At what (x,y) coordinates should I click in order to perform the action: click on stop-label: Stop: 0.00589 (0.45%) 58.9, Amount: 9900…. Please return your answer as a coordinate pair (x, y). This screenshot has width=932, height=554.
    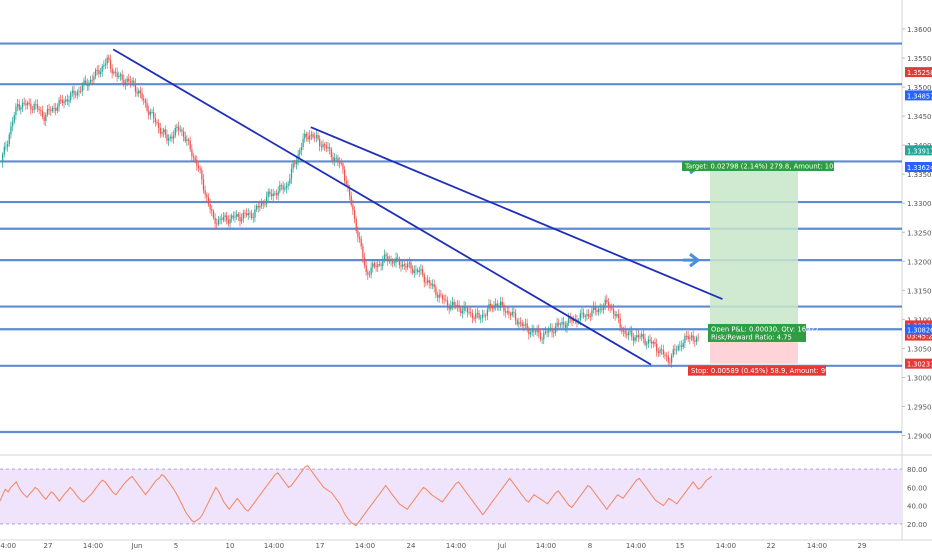
    Looking at the image, I should click on (768, 370).